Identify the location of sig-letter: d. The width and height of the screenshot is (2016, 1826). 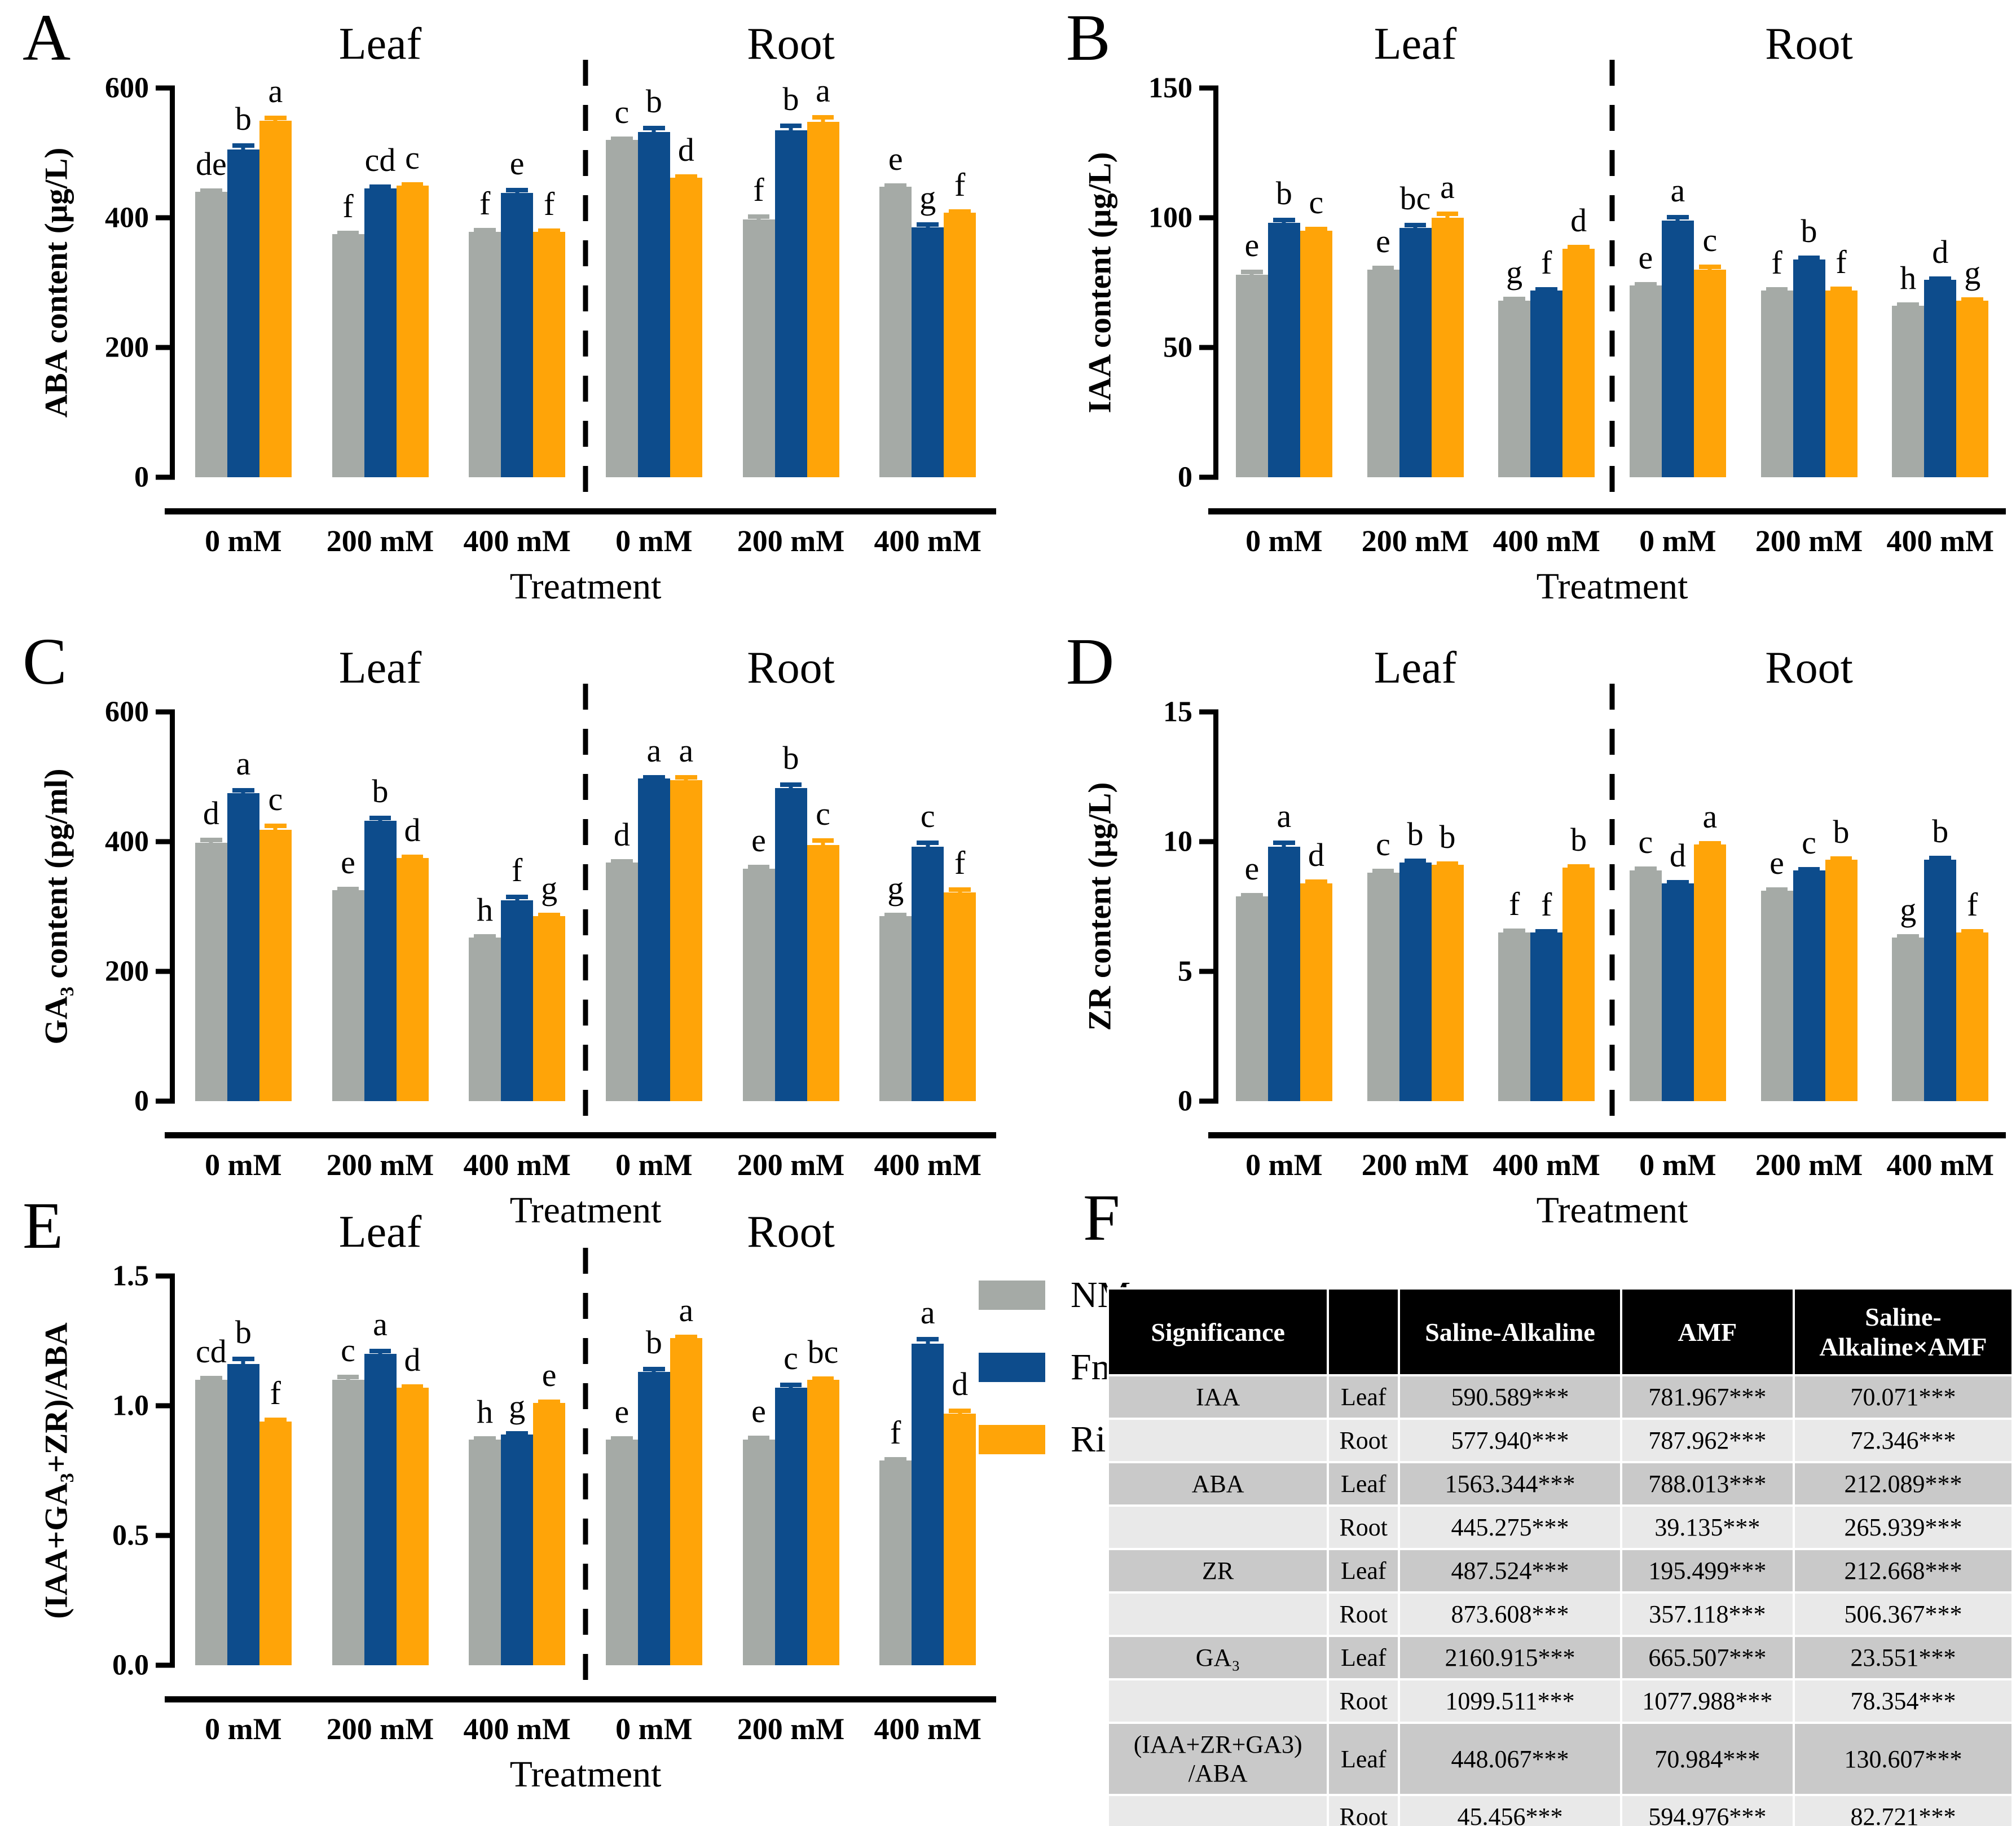
(1316, 854).